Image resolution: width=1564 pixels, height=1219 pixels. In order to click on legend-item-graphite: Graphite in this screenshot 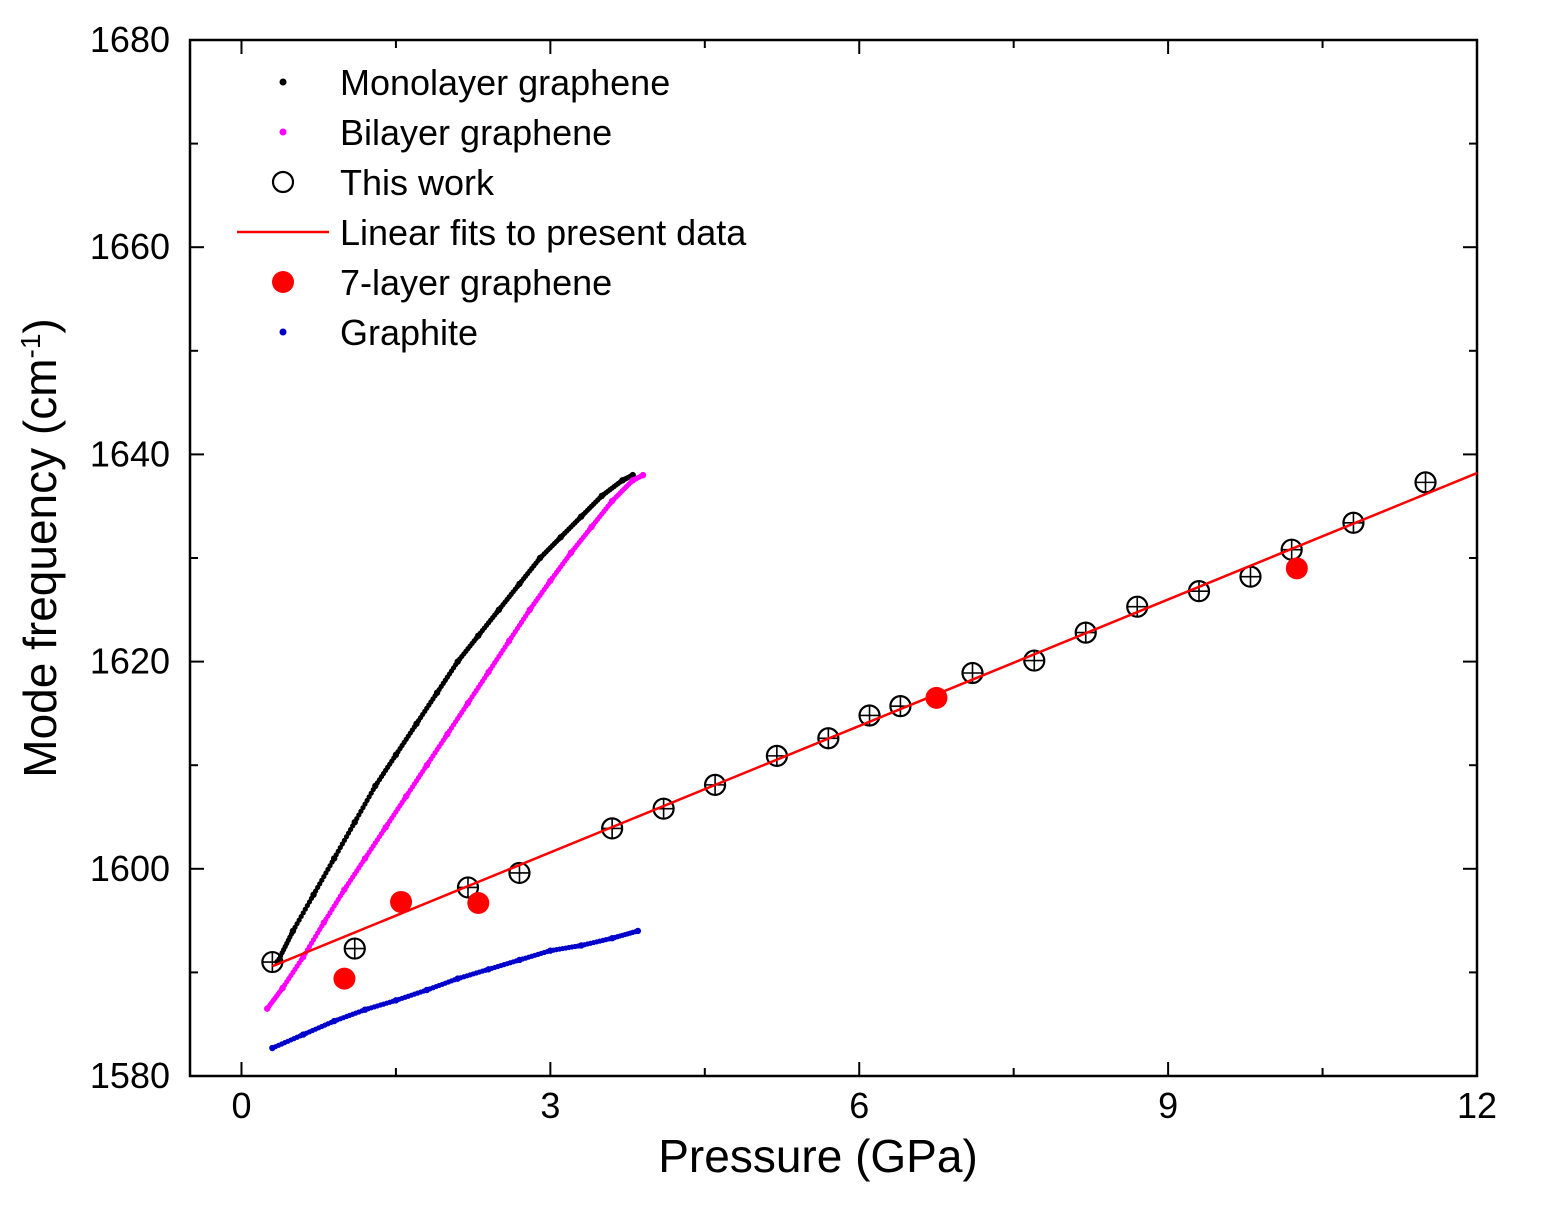, I will do `click(378, 332)`.